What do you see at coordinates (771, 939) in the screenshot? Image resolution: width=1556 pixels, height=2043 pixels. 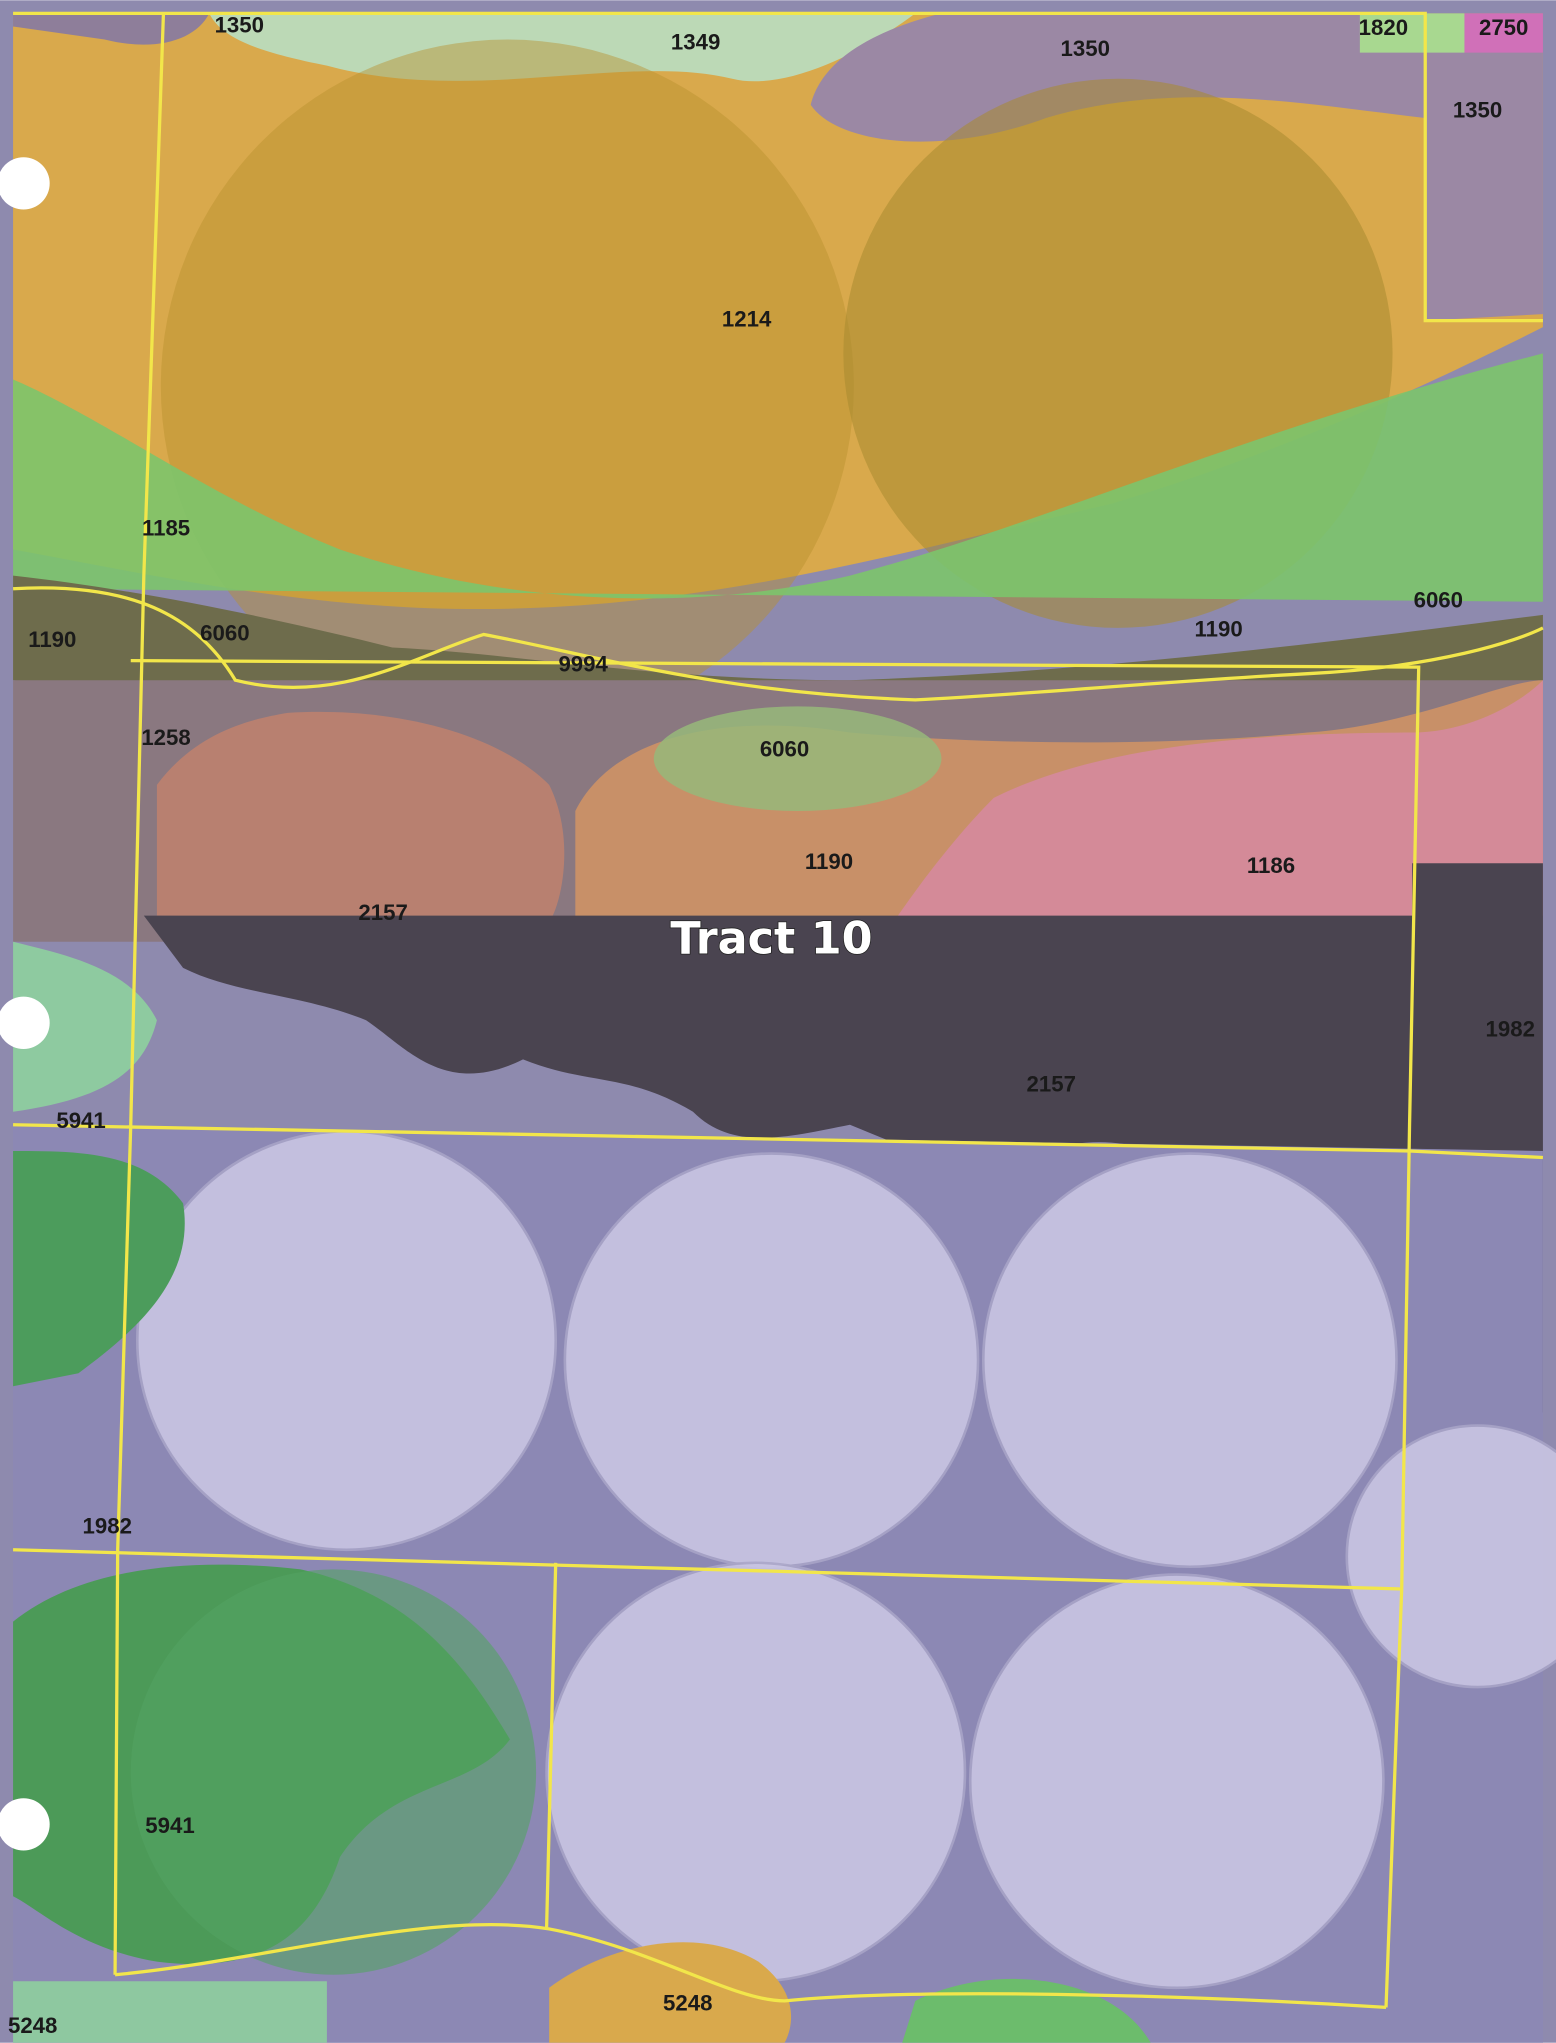 I see `tract-label: Tract 10` at bounding box center [771, 939].